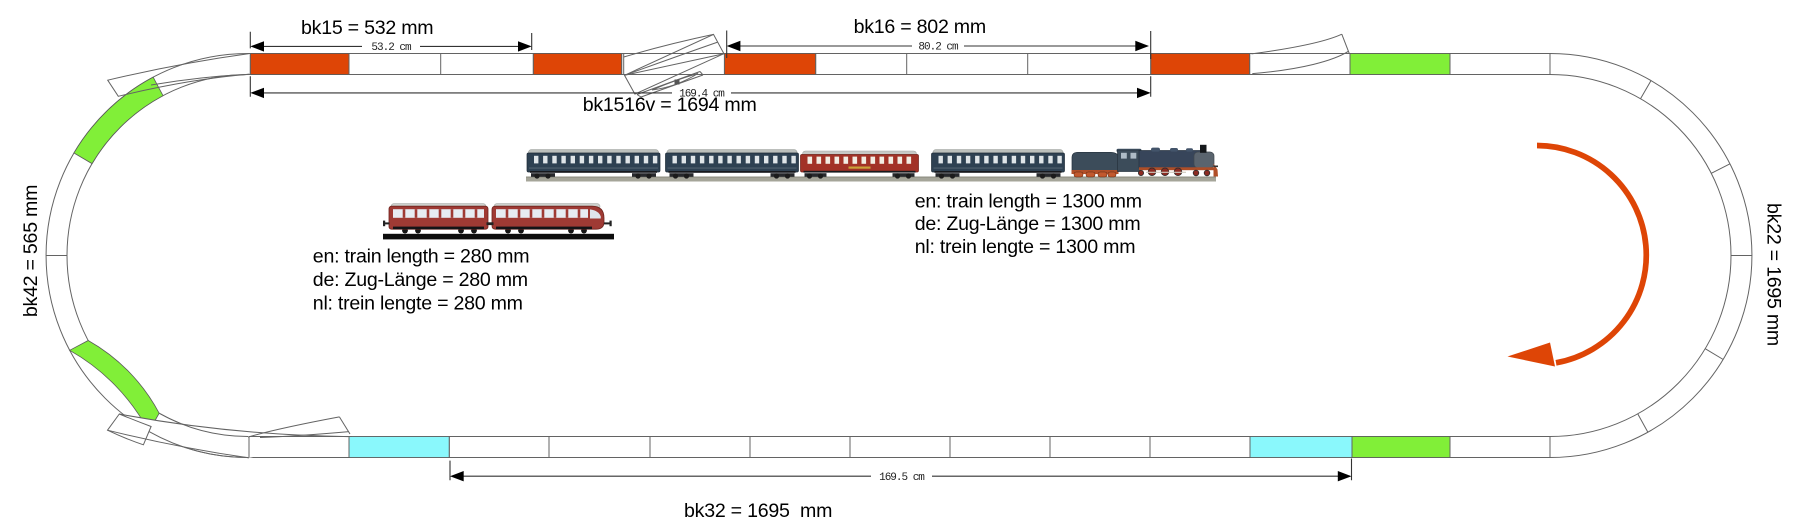 The width and height of the screenshot is (1800, 530). What do you see at coordinates (1025, 247) in the screenshot?
I see `svg-text: nl: trein lengte = 1300 mm` at bounding box center [1025, 247].